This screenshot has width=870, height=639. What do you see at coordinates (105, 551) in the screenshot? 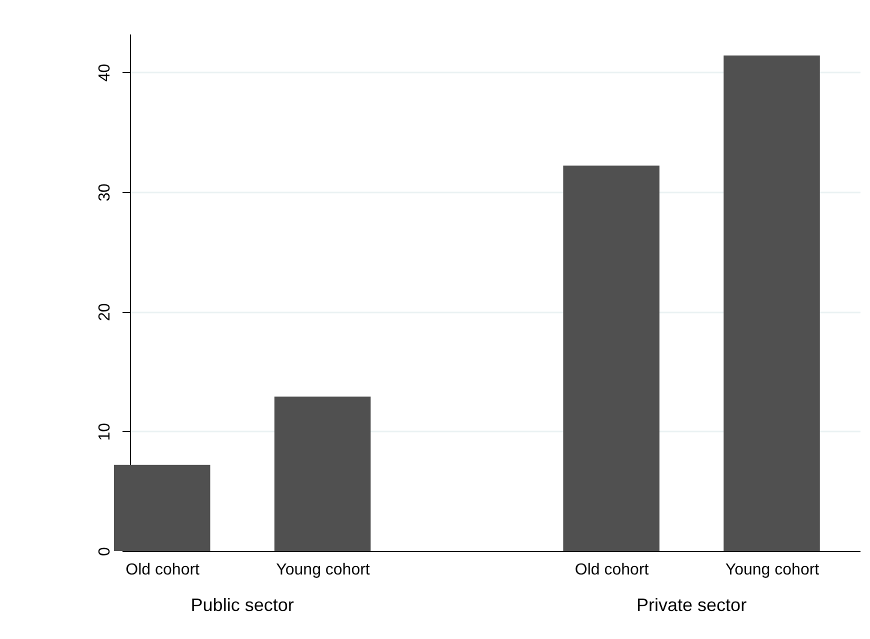
I see `y-tick-label: 0` at bounding box center [105, 551].